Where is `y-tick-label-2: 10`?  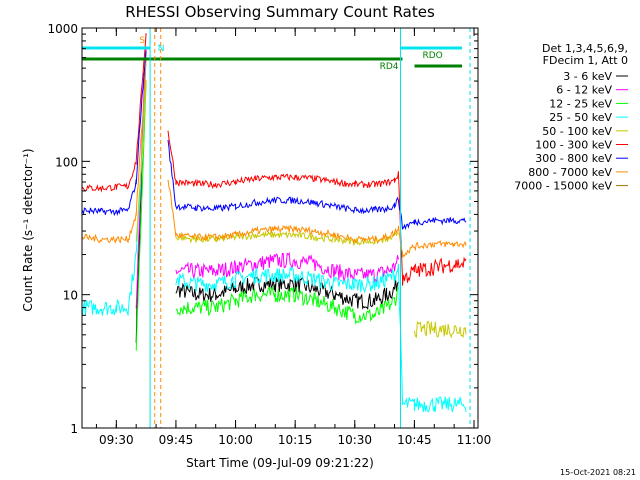 y-tick-label-2: 10 is located at coordinates (70, 296).